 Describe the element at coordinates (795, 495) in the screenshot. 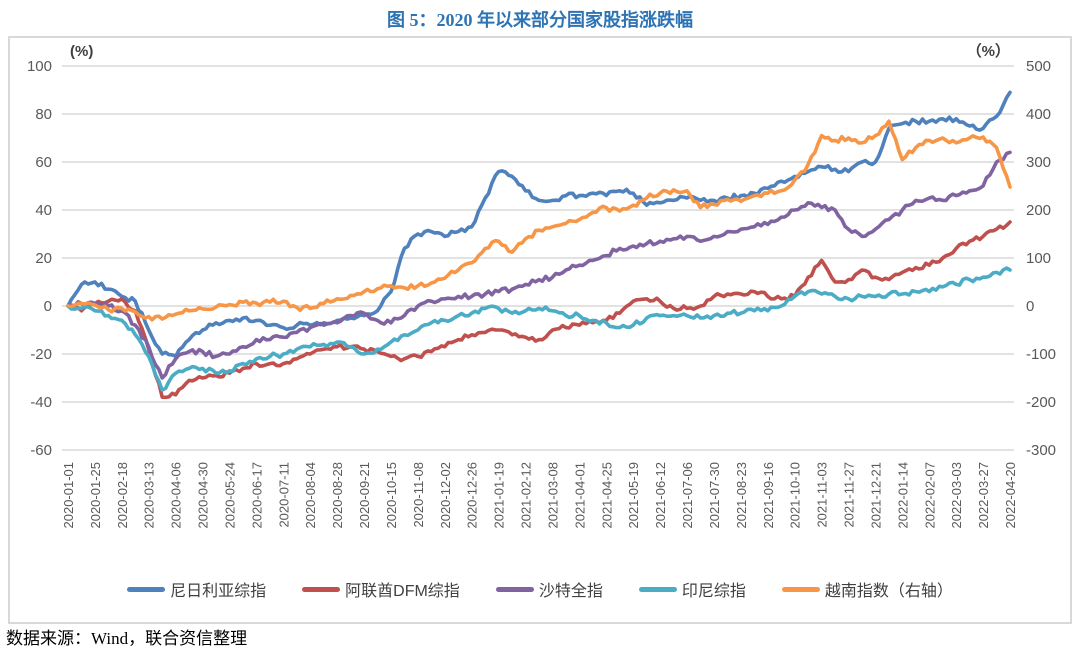

I see `x-axis-tick-label: 2021-10-10` at that location.